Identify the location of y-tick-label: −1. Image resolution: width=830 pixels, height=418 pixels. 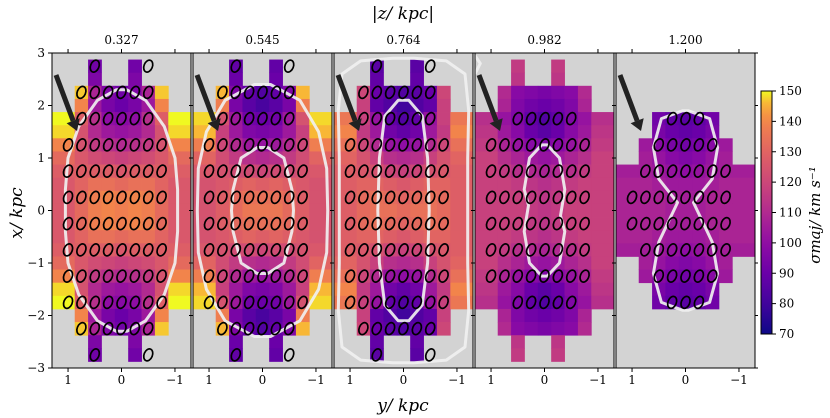
(36, 263).